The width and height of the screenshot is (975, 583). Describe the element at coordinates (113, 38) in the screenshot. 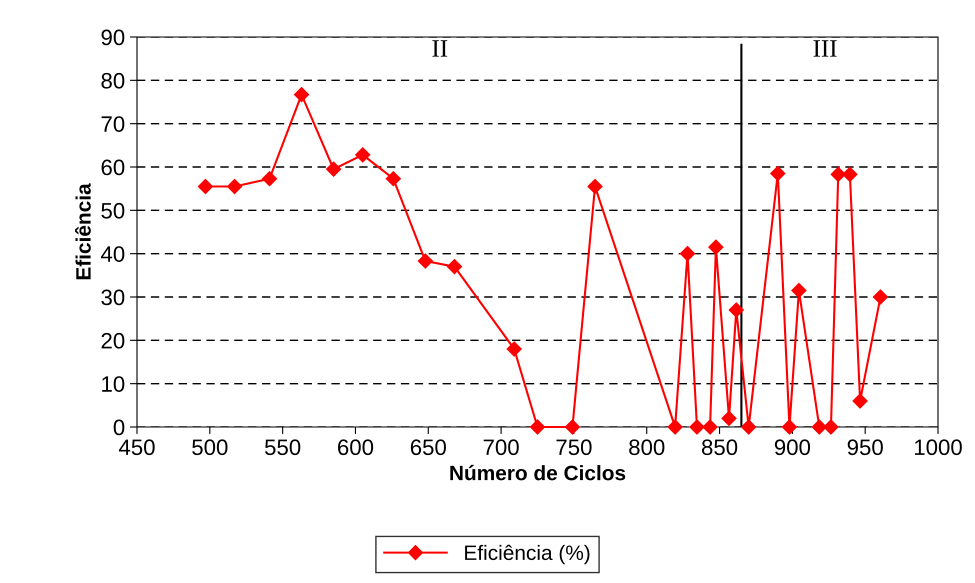

I see `y-tick-label: 90` at that location.